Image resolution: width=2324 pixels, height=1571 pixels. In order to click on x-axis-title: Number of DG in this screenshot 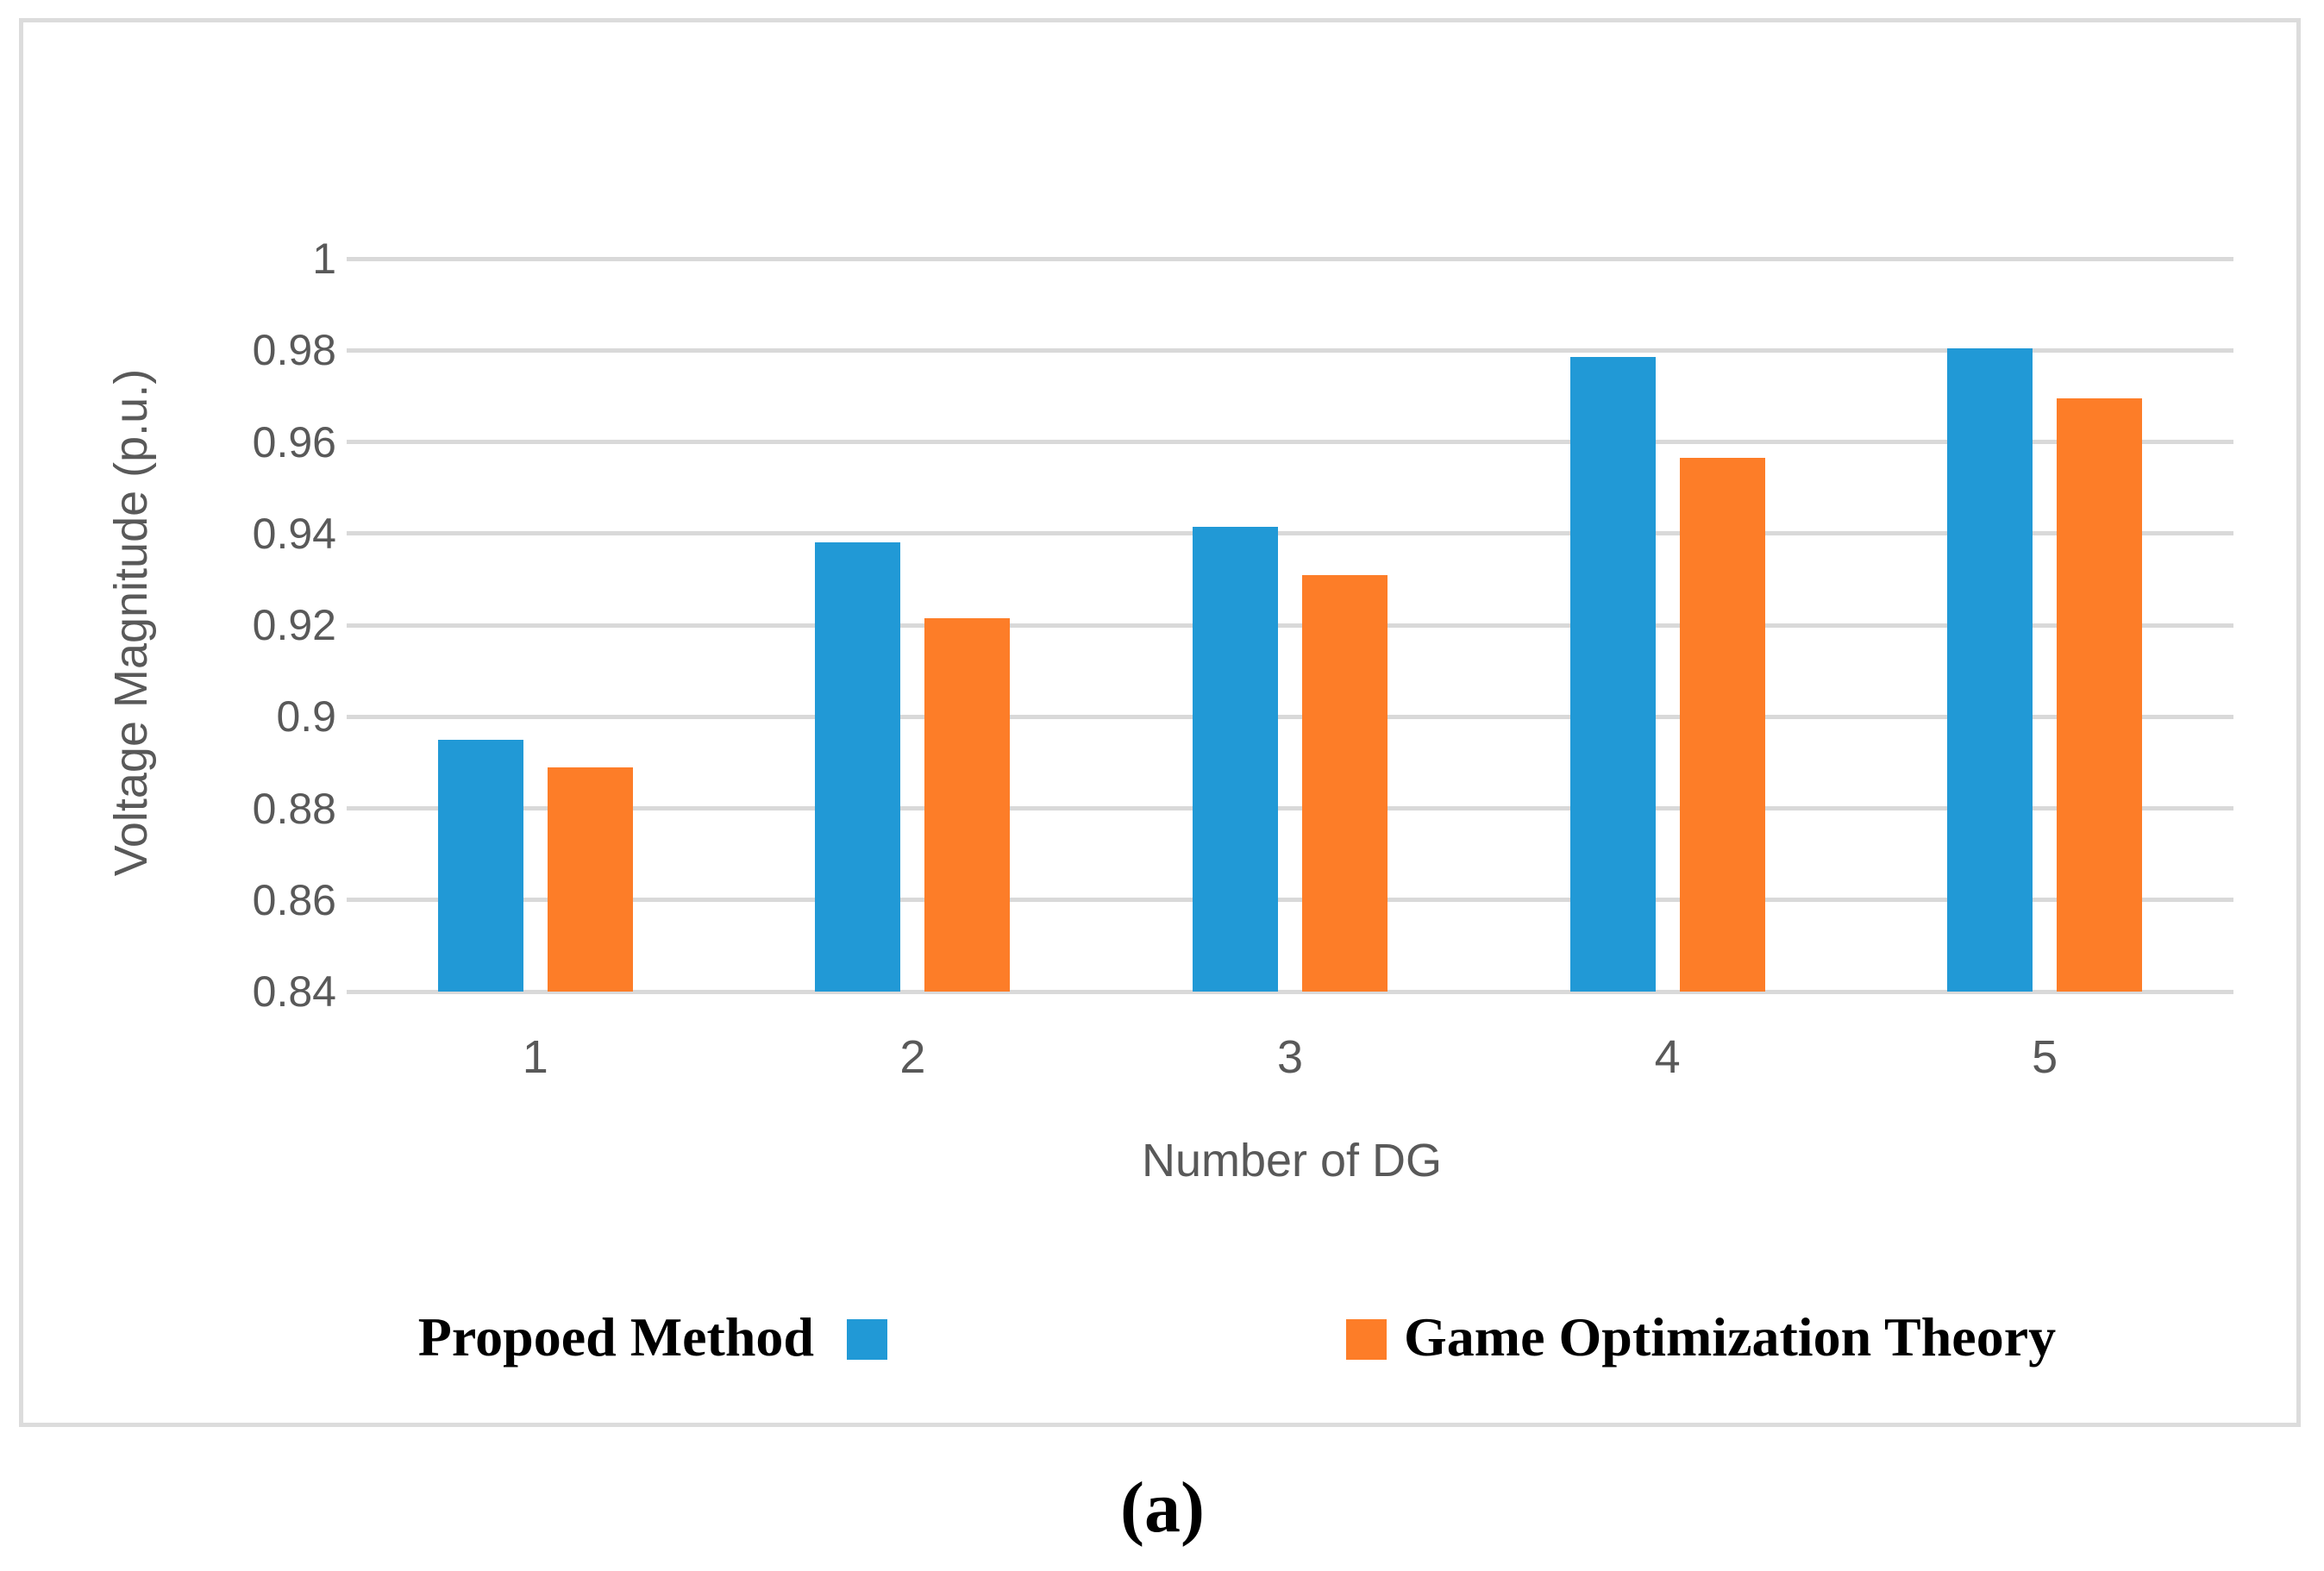, I will do `click(1292, 1160)`.